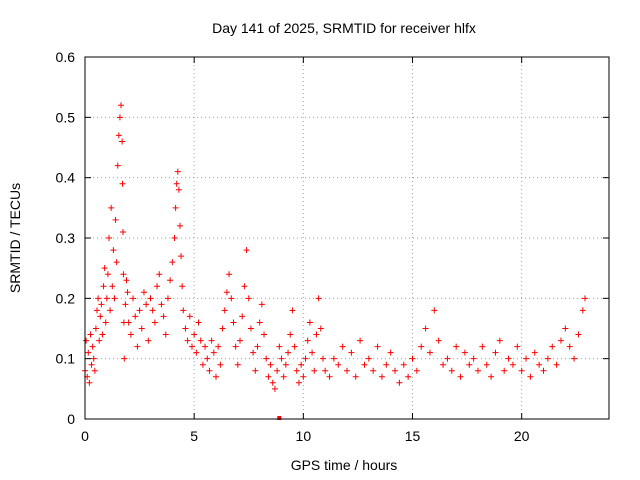  Describe the element at coordinates (66, 298) in the screenshot. I see `y-tick-label: 0.2` at that location.